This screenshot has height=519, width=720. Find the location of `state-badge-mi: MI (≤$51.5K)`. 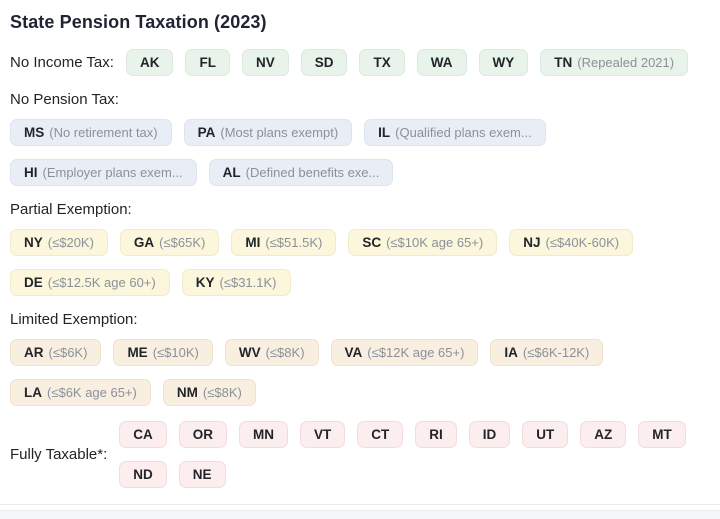

state-badge-mi: MI (≤$51.5K) is located at coordinates (284, 242).